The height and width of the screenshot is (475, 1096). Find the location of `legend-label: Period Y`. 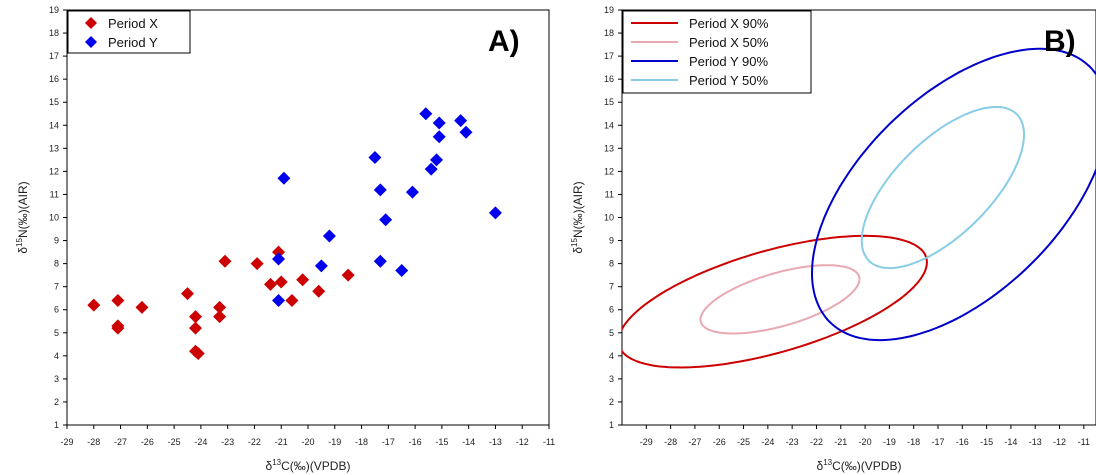

legend-label: Period Y is located at coordinates (133, 42).